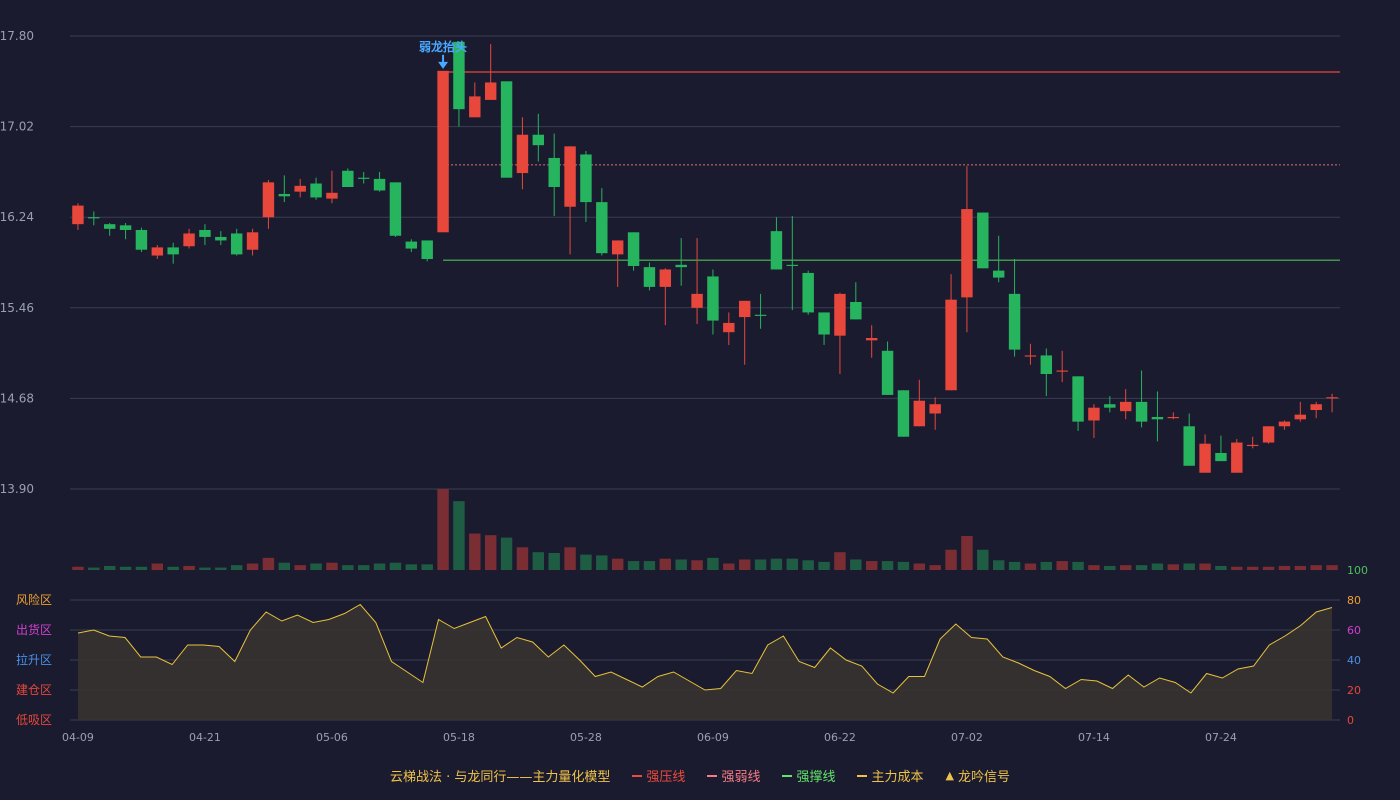 The height and width of the screenshot is (800, 1400). I want to click on arrow-down-icon, so click(443, 65).